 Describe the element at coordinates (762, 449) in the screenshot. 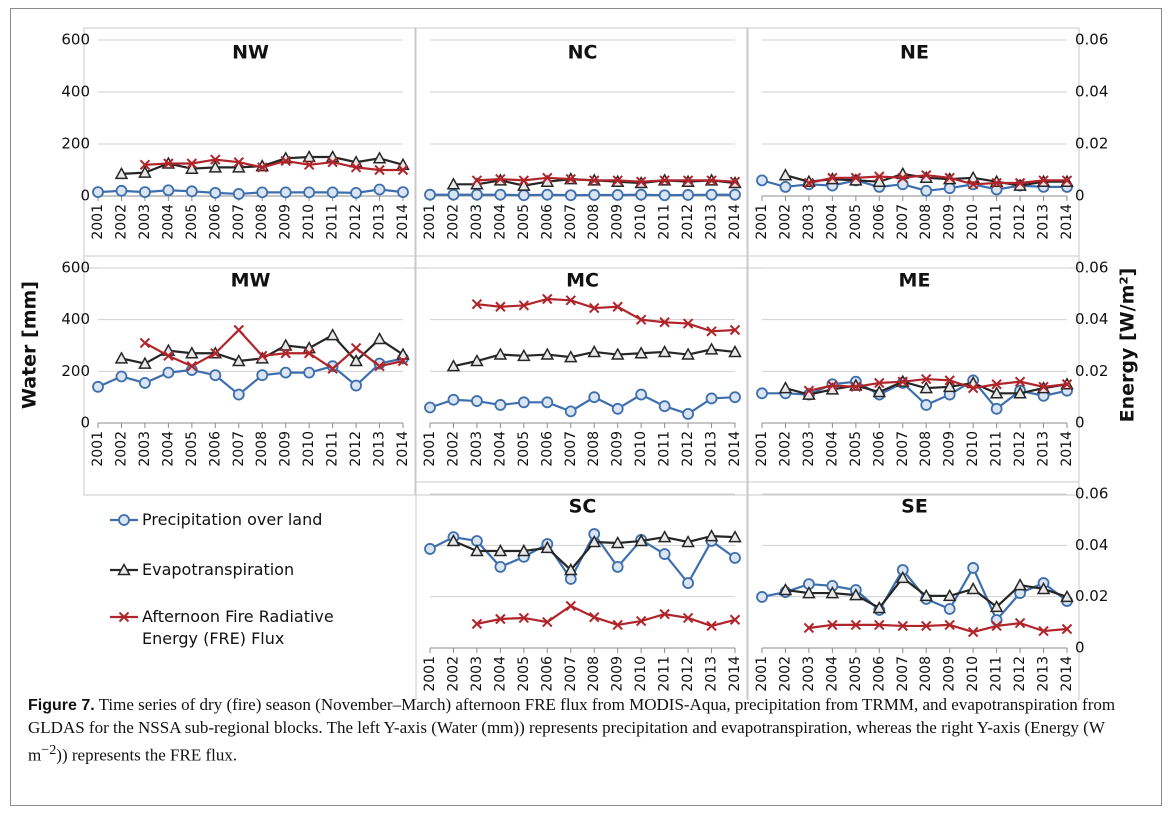

I see `x-tick-label: 2001` at that location.